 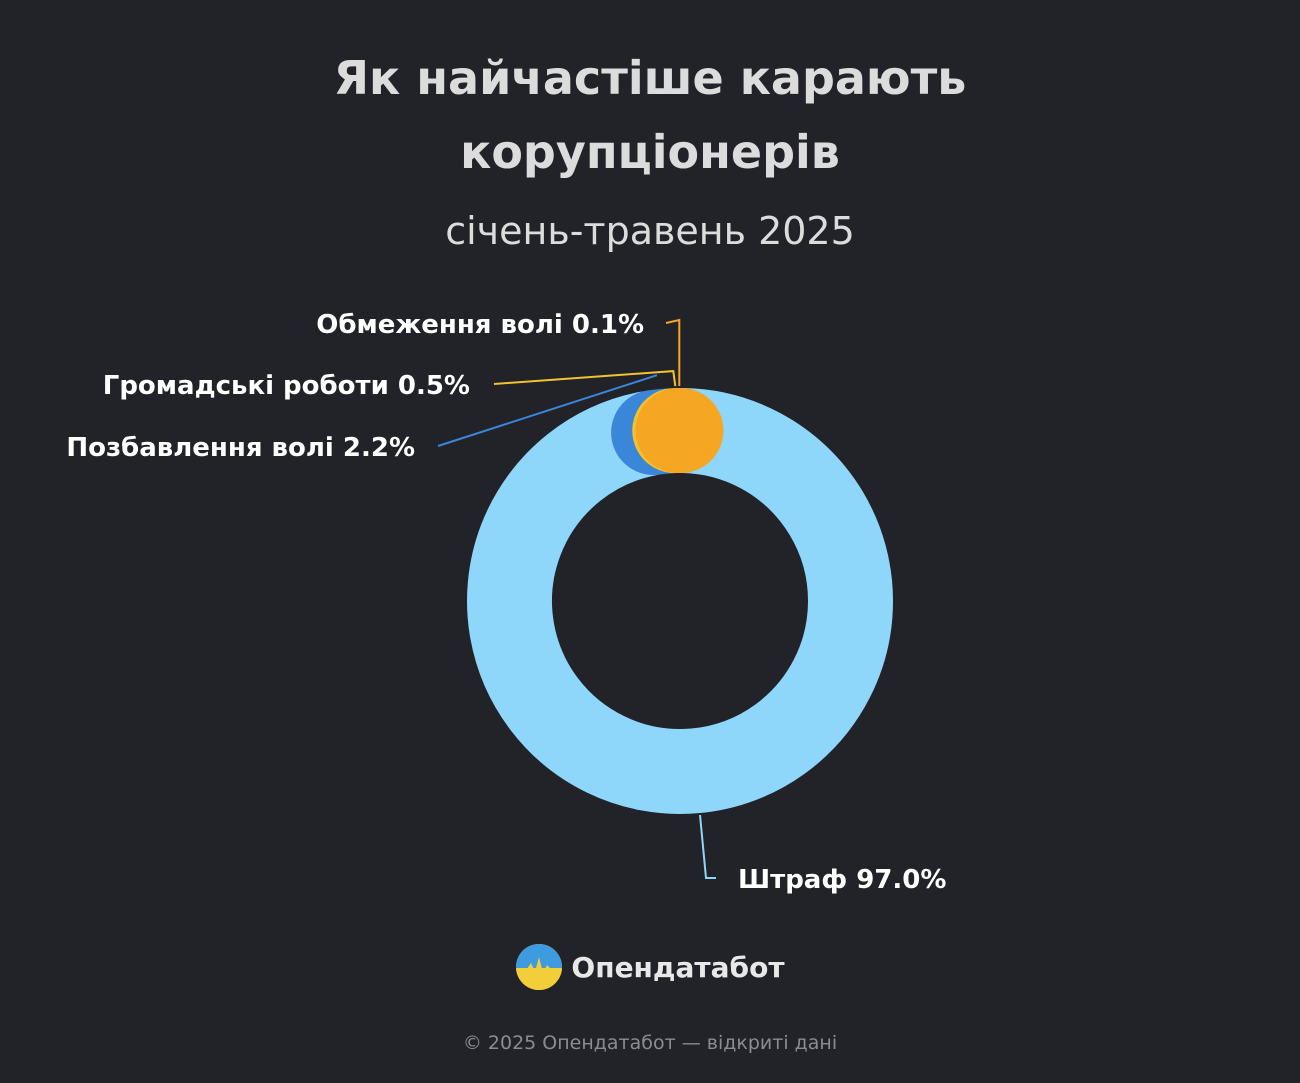 I want to click on leader-lines, so click(x=576, y=598).